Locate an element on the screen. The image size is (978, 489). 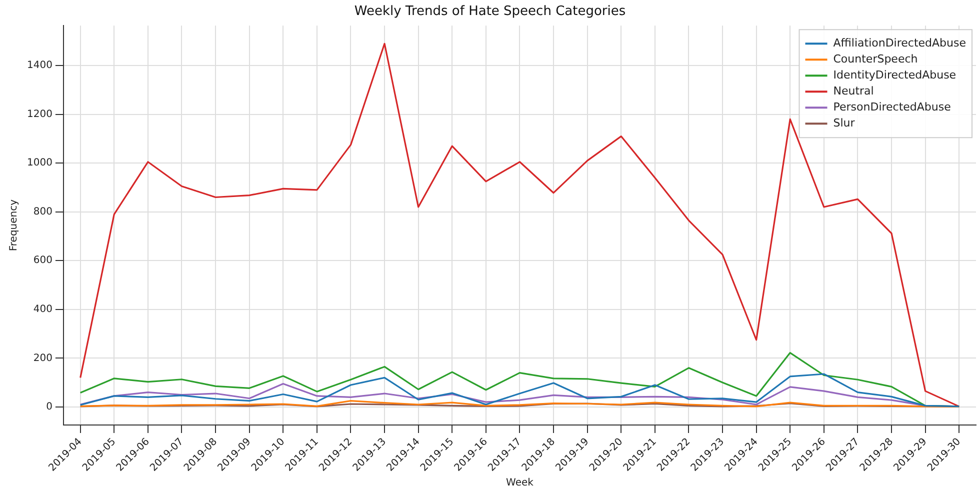
legend-label: IdentityDirectedAbuse is located at coordinates (894, 75).